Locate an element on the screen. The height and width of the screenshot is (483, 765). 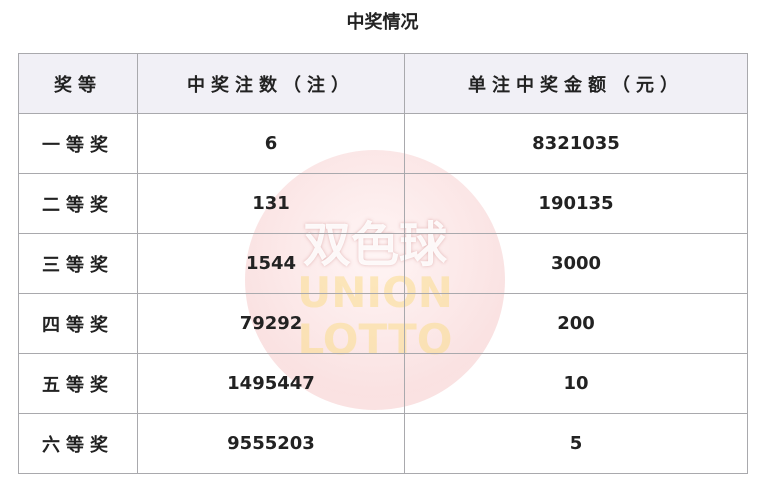
count-cell: 79292 is located at coordinates (271, 323).